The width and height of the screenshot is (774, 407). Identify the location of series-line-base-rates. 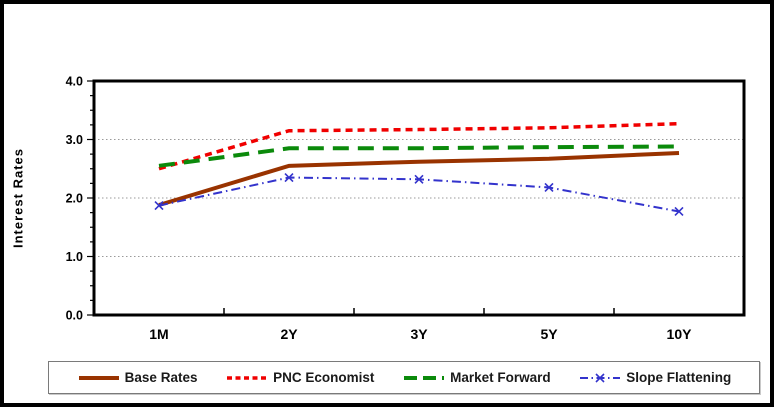
(419, 178).